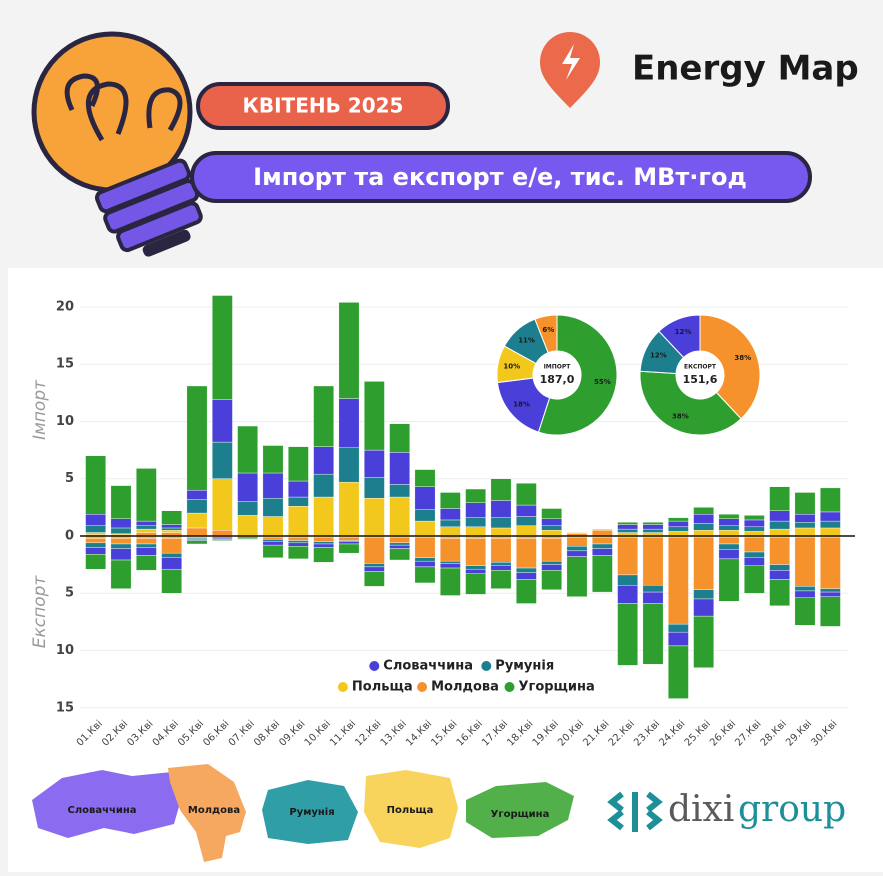  What do you see at coordinates (40, 612) in the screenshot?
I see `y-axis-title-export: Експорт` at bounding box center [40, 612].